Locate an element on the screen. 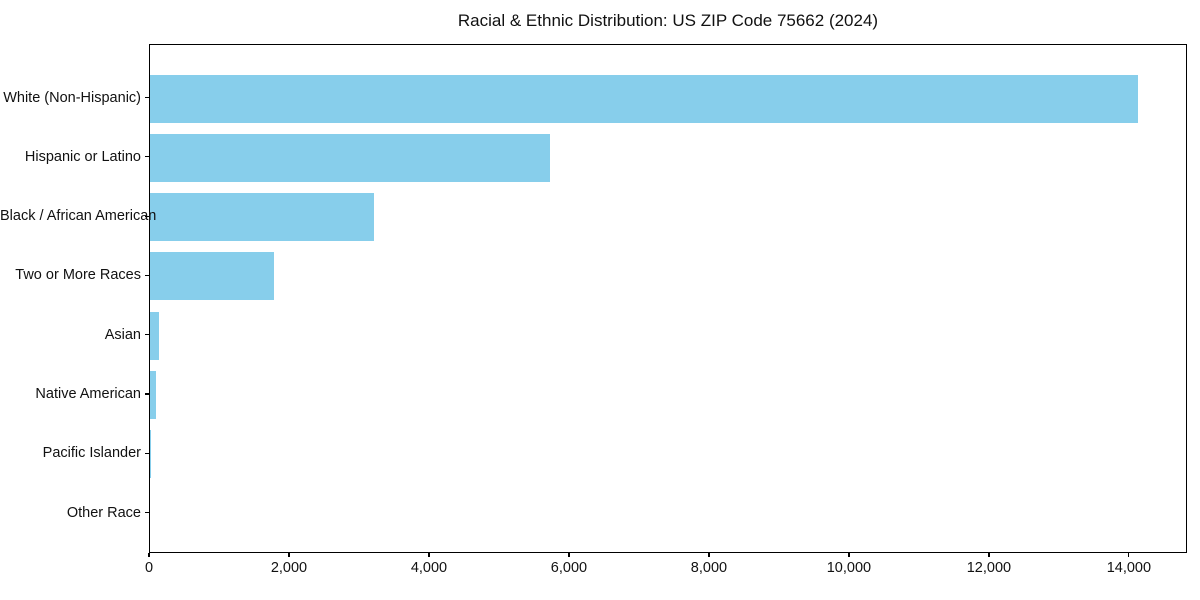  y-axis-label: Native American is located at coordinates (88, 394).